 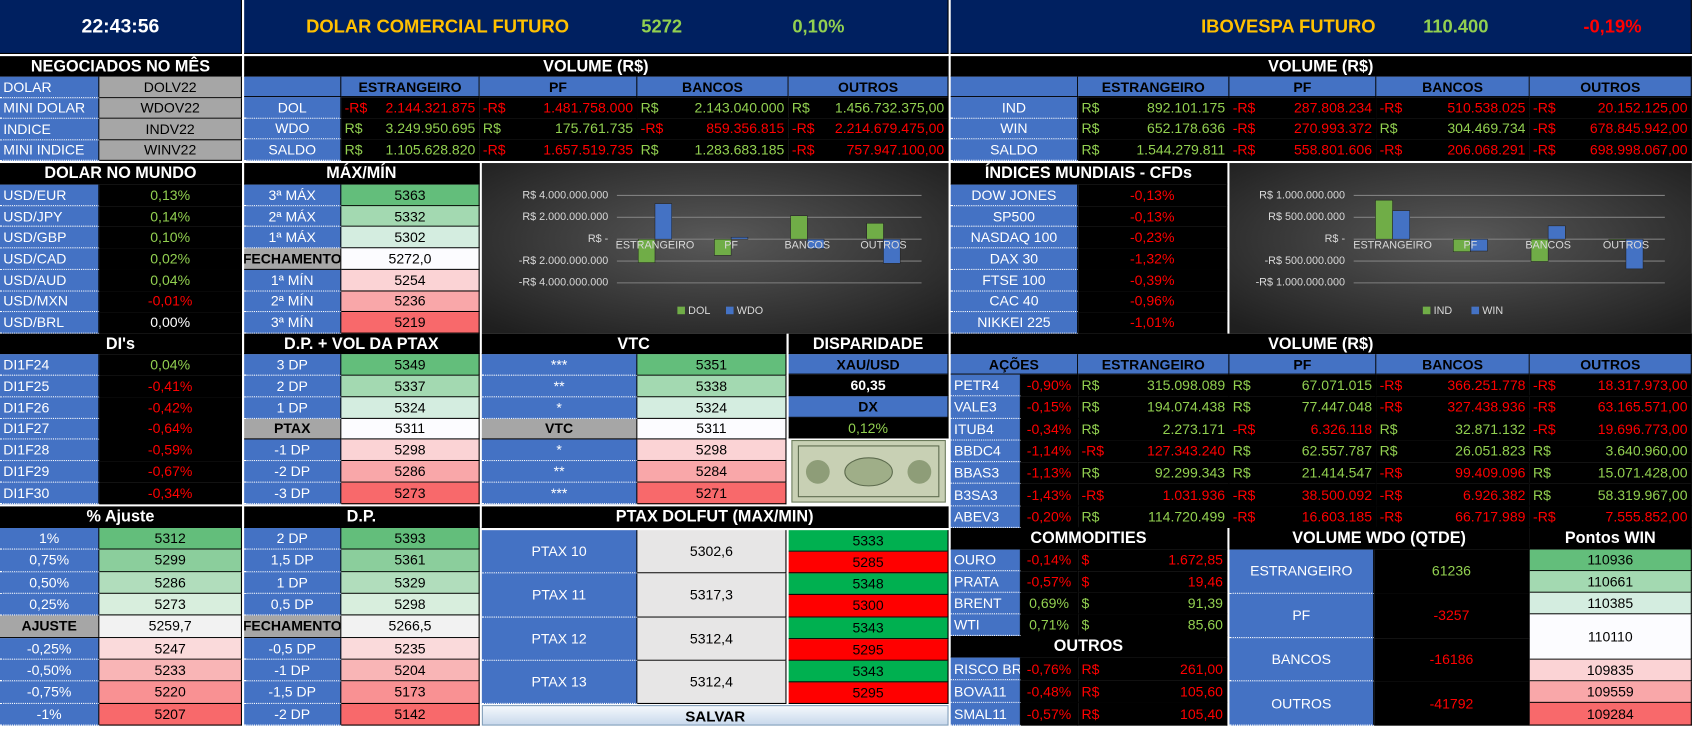 I want to click on save-button: SALVAR, so click(x=715, y=715).